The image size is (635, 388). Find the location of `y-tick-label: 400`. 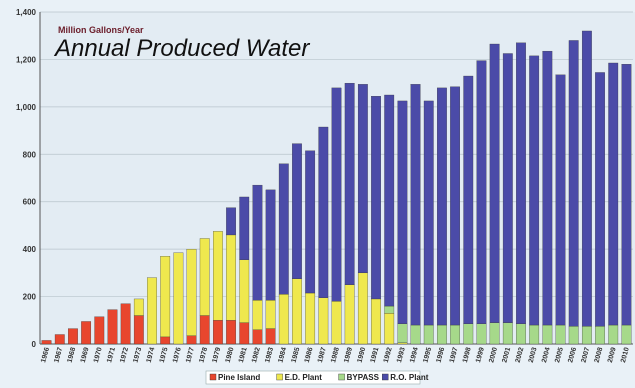

y-tick-label: 400 is located at coordinates (30, 249).